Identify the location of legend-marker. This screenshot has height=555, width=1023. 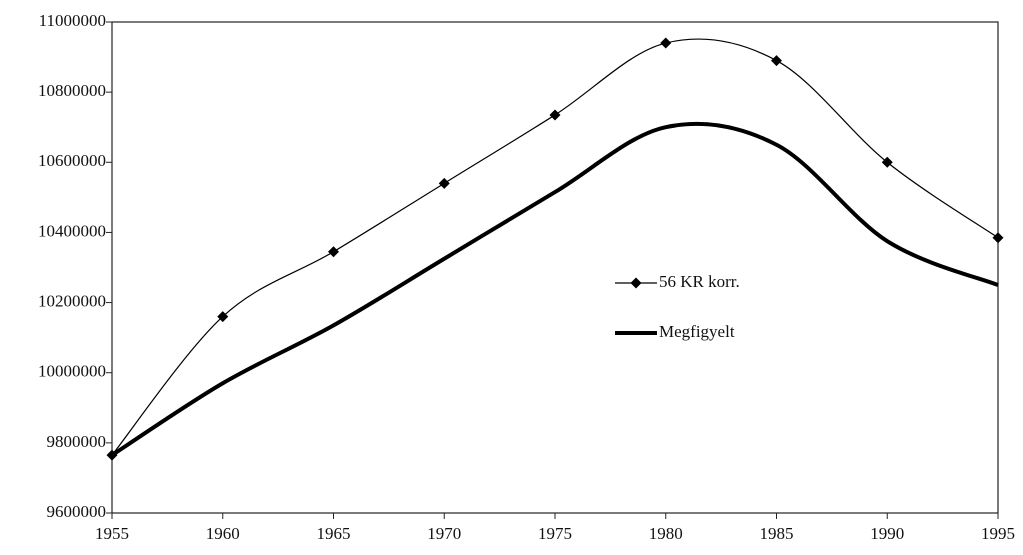
(636, 283).